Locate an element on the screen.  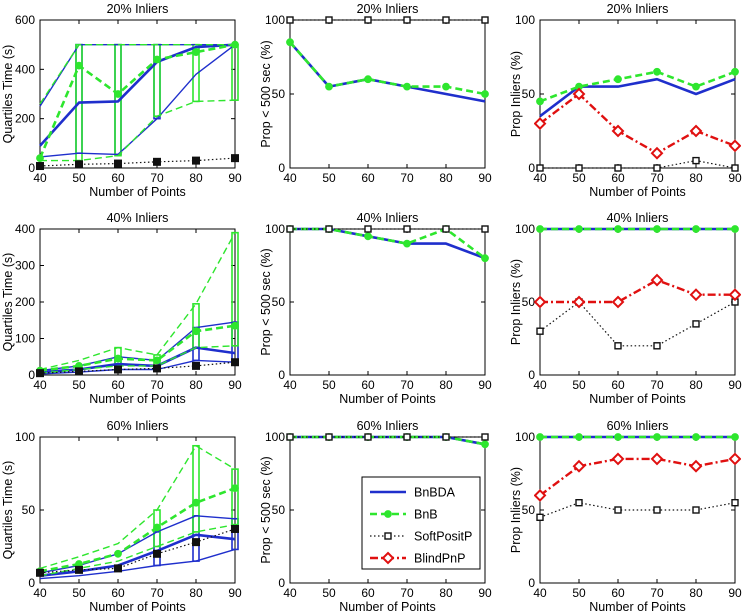
chart-title: 40% Inliers is located at coordinates (388, 218).